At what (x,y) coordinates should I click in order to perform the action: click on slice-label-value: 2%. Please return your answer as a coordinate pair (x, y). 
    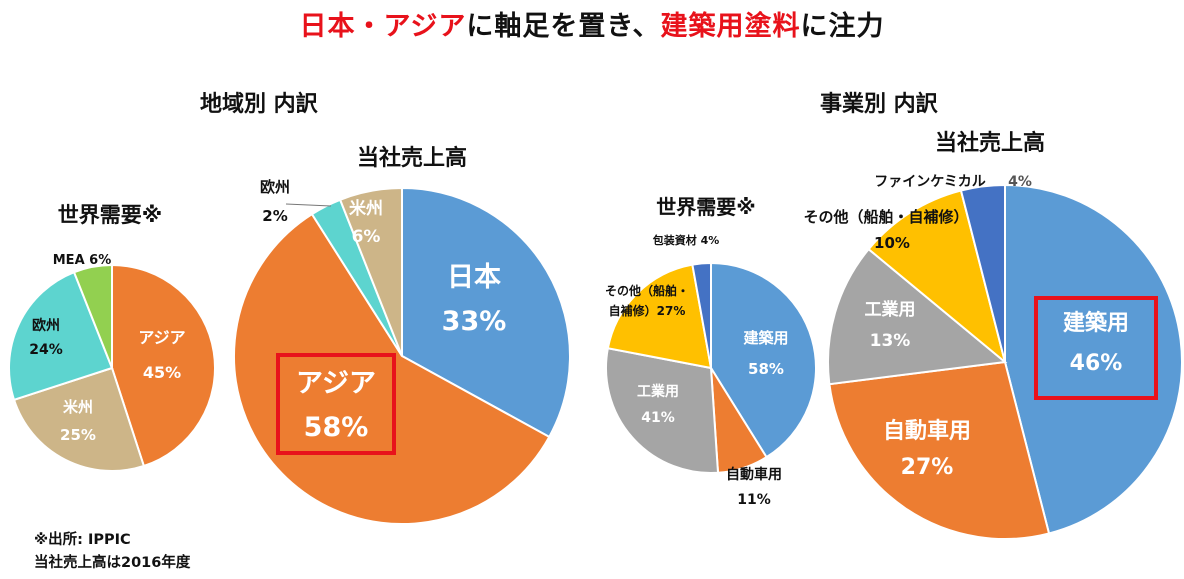
    Looking at the image, I should click on (274, 216).